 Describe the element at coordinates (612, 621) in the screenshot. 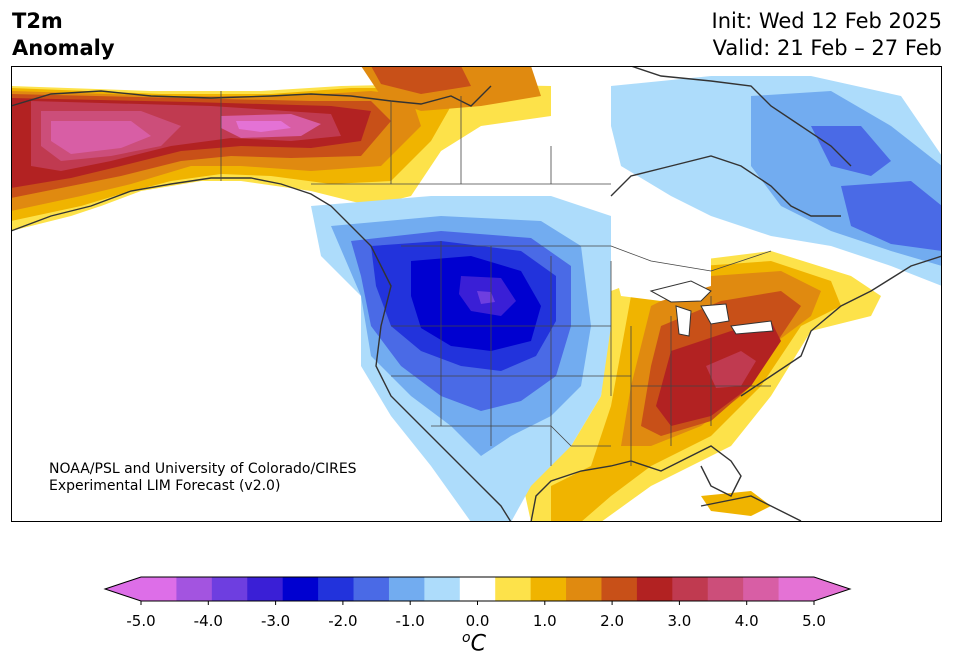

I see `colorbar-tick-label: 2.0` at that location.